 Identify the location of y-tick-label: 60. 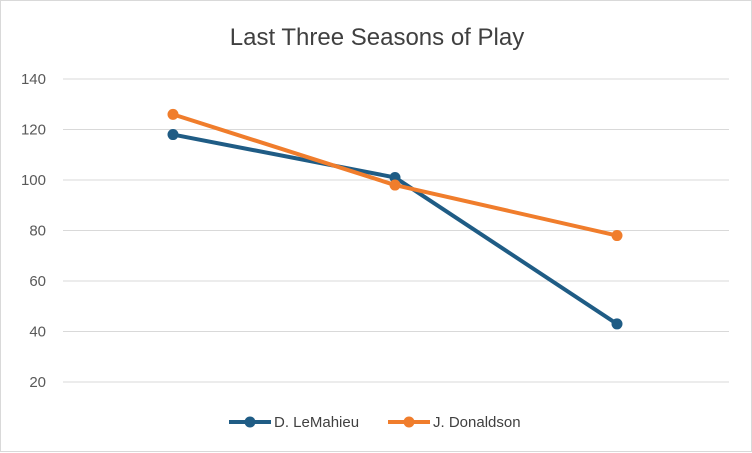
(37, 281).